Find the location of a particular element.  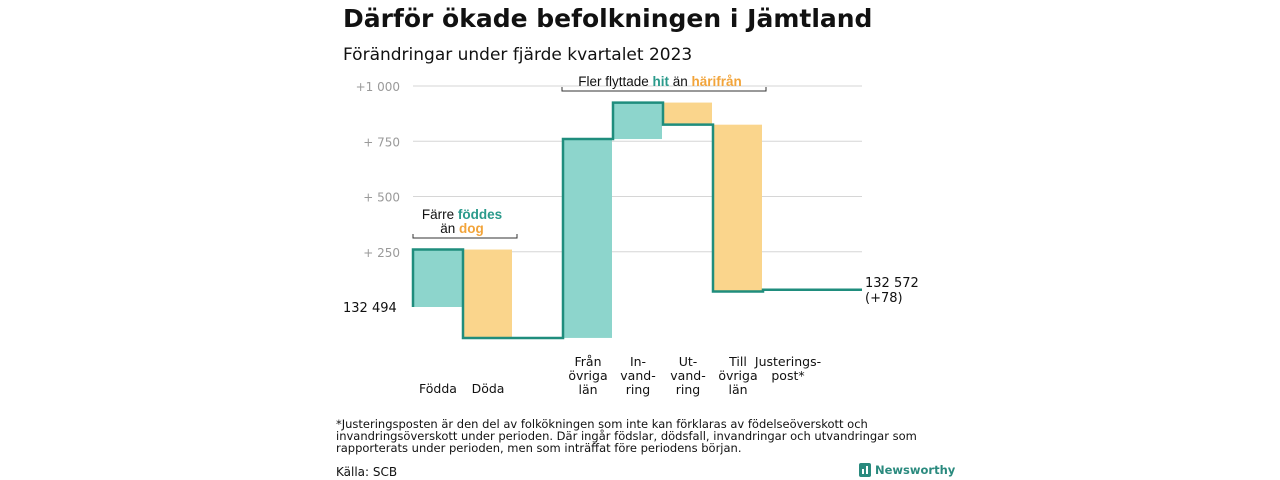

chart-subtitle: Förändringar under fjärde kvartalet 2023 is located at coordinates (518, 55).